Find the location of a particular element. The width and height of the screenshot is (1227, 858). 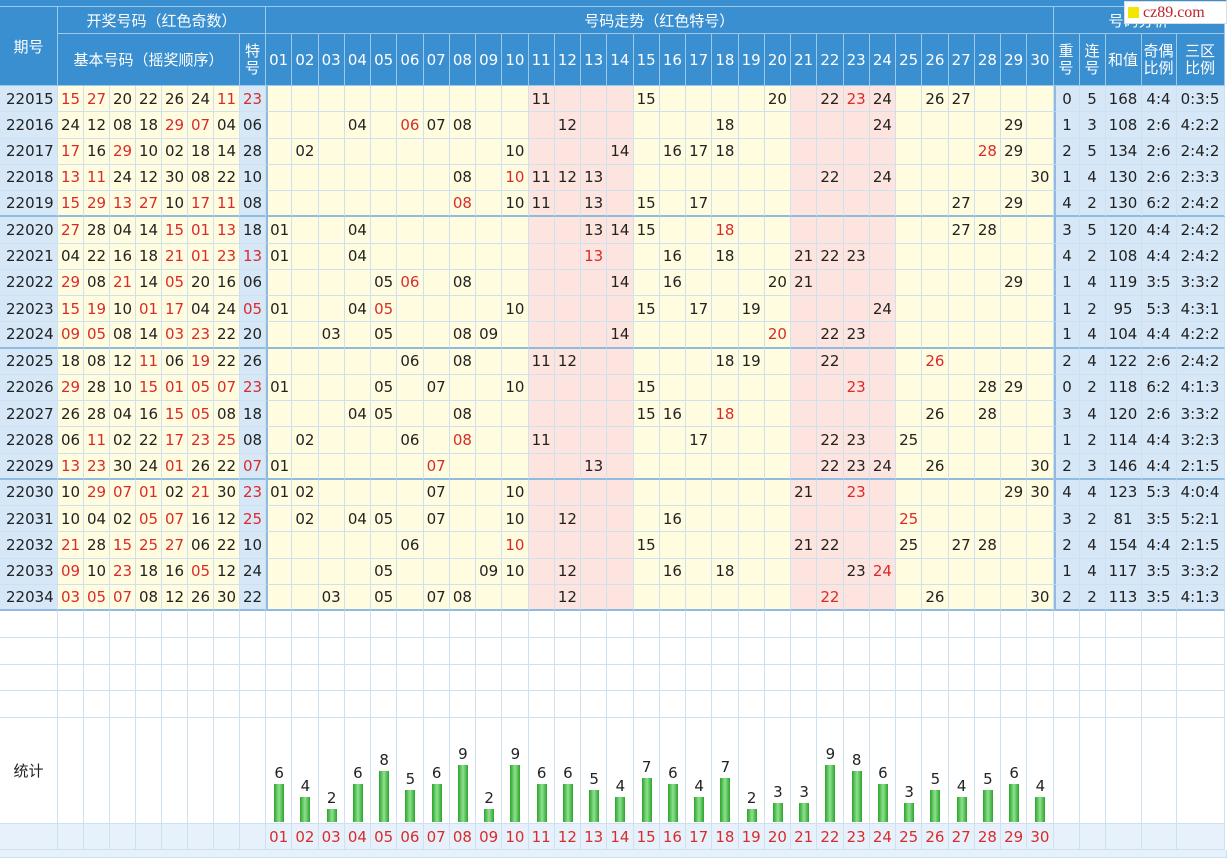

basic-number: 16 is located at coordinates (201, 519).